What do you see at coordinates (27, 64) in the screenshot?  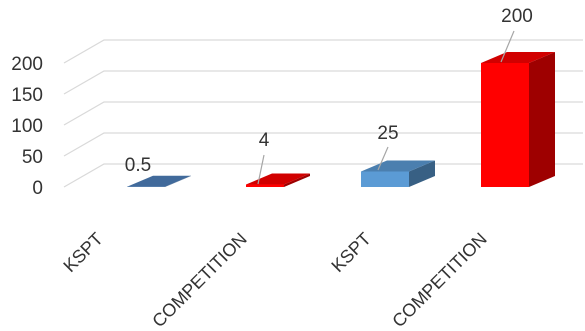 I see `y-tick-label-4: 200` at bounding box center [27, 64].